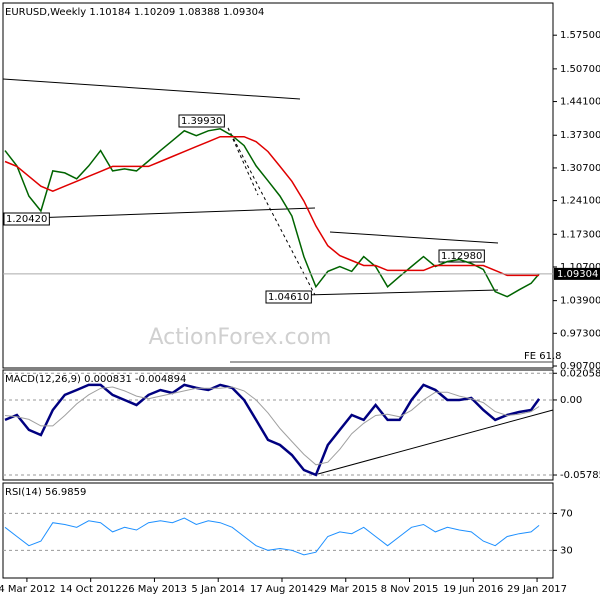 The height and width of the screenshot is (600, 600). Describe the element at coordinates (580, 475) in the screenshot. I see `y-tick-label: -0.057859` at that location.